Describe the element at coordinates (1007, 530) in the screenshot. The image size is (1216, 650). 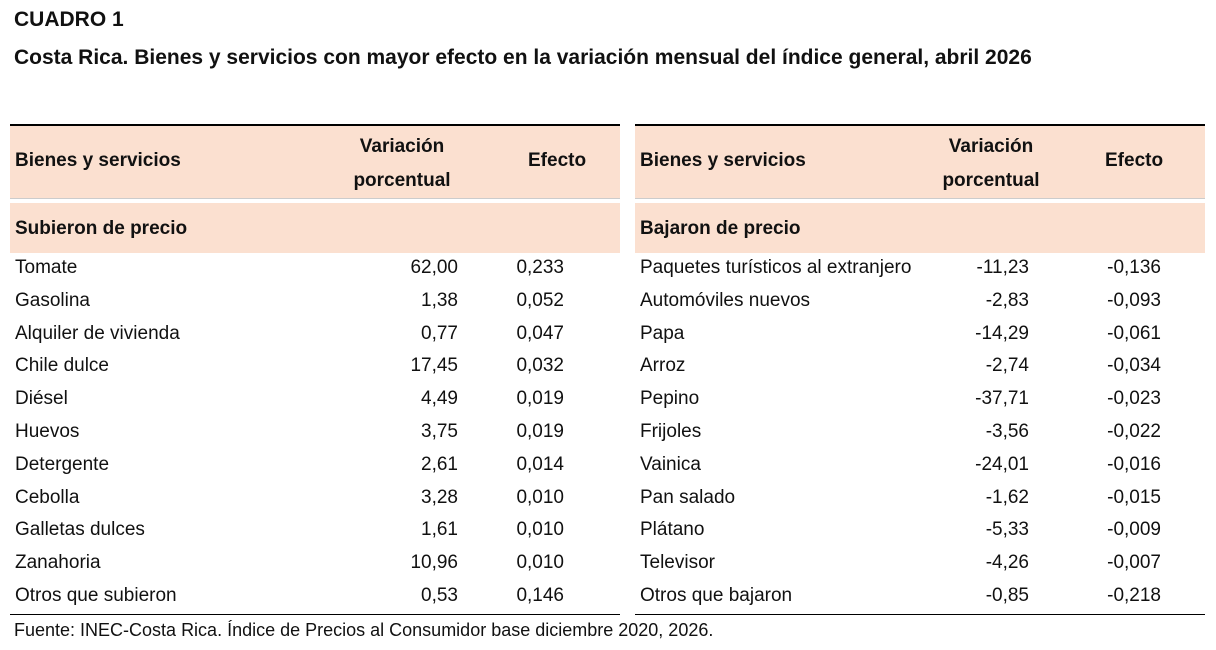
I see `variation-value: -5,33` at that location.